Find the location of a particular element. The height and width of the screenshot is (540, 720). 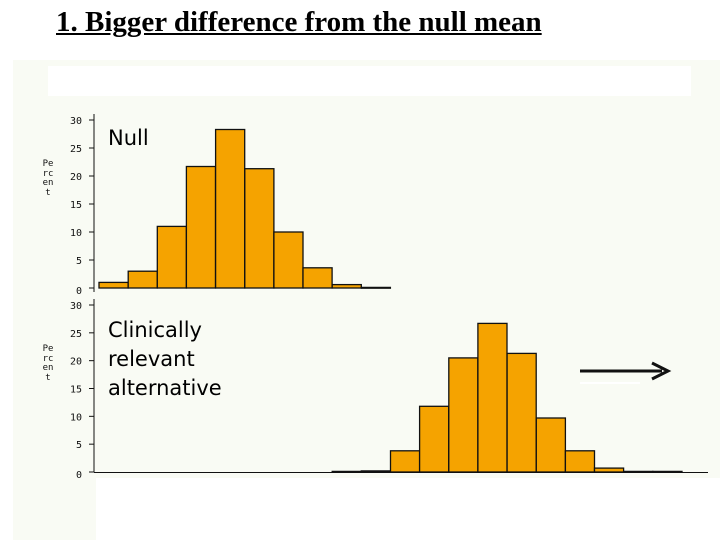

right-arrow-icon is located at coordinates (626, 372).